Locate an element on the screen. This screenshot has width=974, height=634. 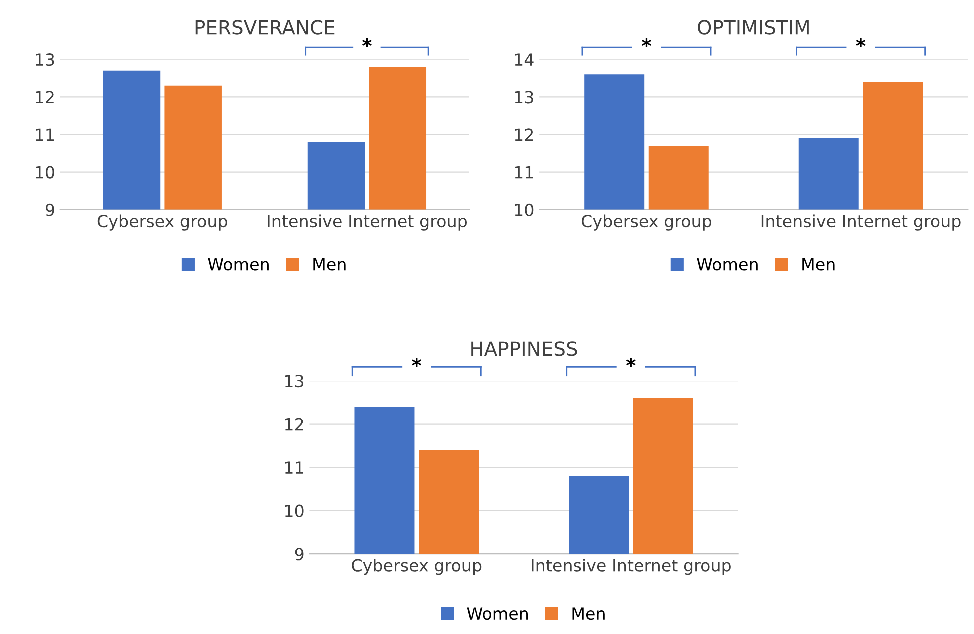
chart-title: PERSVERANCE is located at coordinates (265, 27).